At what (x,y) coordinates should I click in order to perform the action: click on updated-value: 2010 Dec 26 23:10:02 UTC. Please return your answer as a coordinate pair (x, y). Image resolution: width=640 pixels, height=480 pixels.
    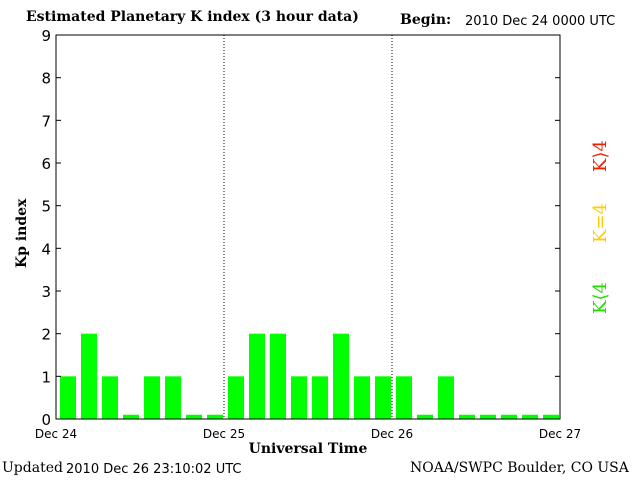
    Looking at the image, I should click on (154, 469).